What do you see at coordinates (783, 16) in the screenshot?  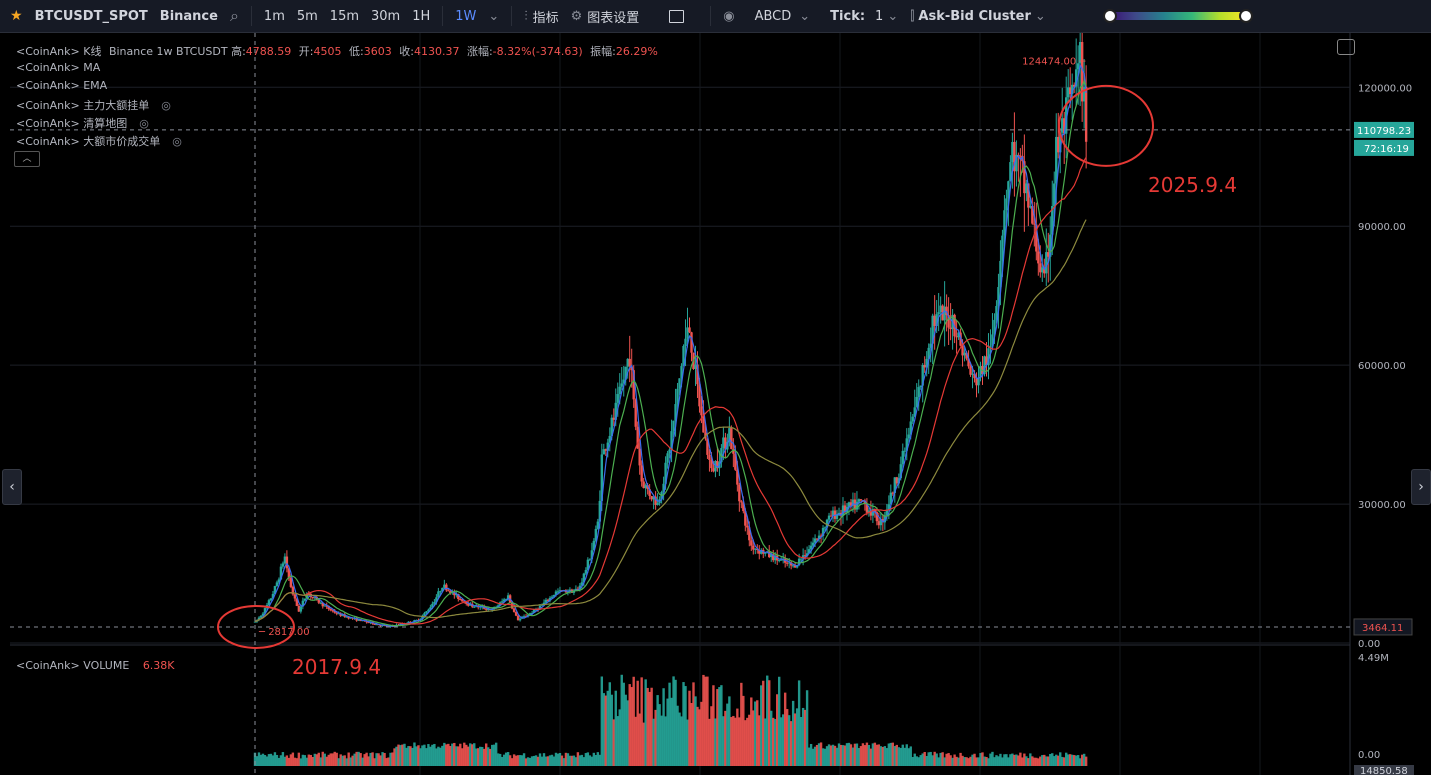 I see `drawing-tool-button: ABCD ⌄` at bounding box center [783, 16].